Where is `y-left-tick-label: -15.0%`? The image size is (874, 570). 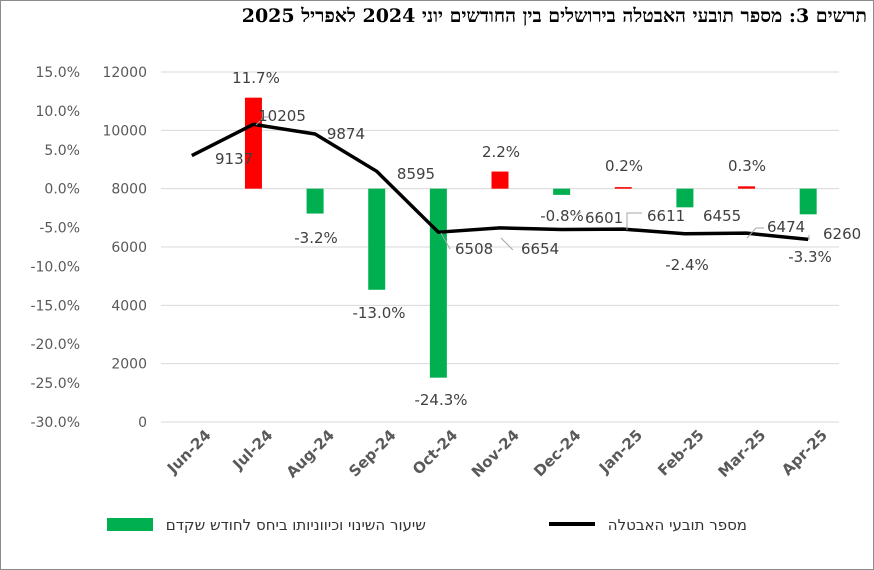 y-left-tick-label: -15.0% is located at coordinates (55, 306).